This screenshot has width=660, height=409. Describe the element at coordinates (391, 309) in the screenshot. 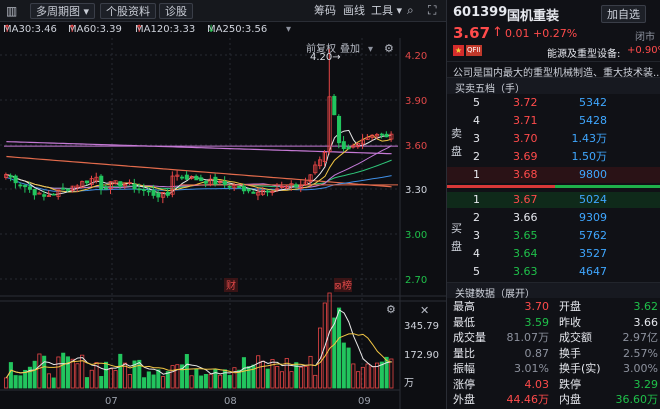

I see `volume-settings-icon: ⚙` at that location.